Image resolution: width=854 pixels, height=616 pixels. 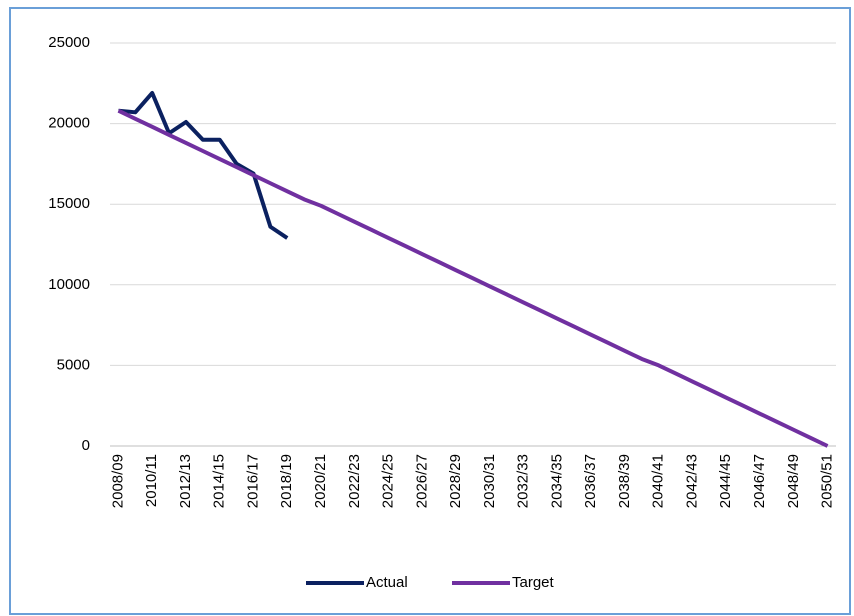 I want to click on y-tick-label: 15000, so click(x=69, y=203).